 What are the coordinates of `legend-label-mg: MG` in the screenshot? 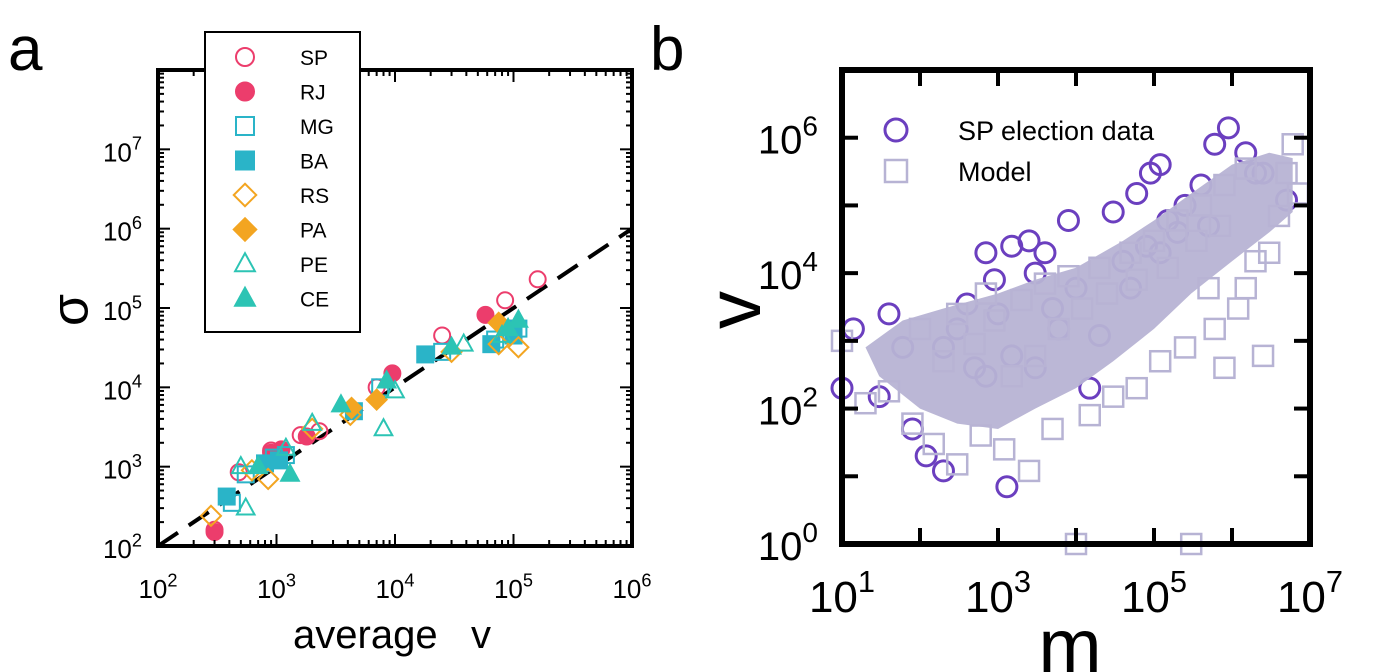 It's located at (317, 127).